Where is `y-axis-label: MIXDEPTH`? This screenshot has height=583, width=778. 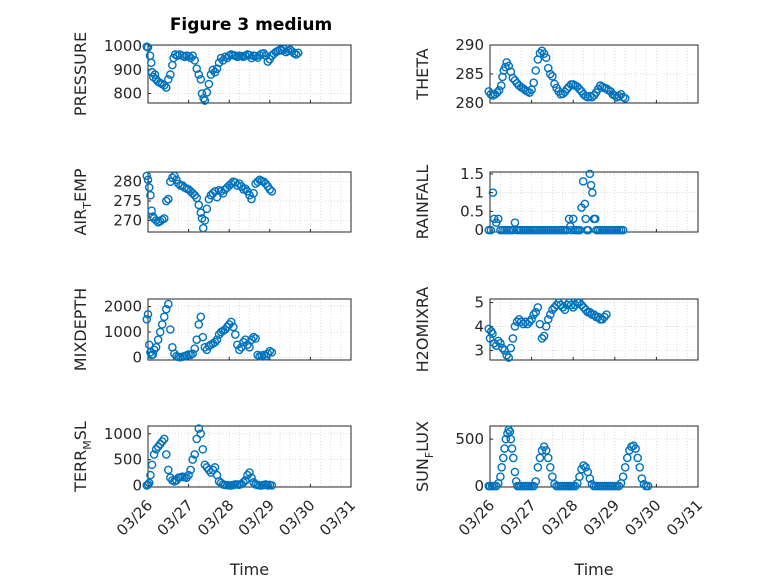
y-axis-label: MIXDEPTH is located at coordinates (80, 329).